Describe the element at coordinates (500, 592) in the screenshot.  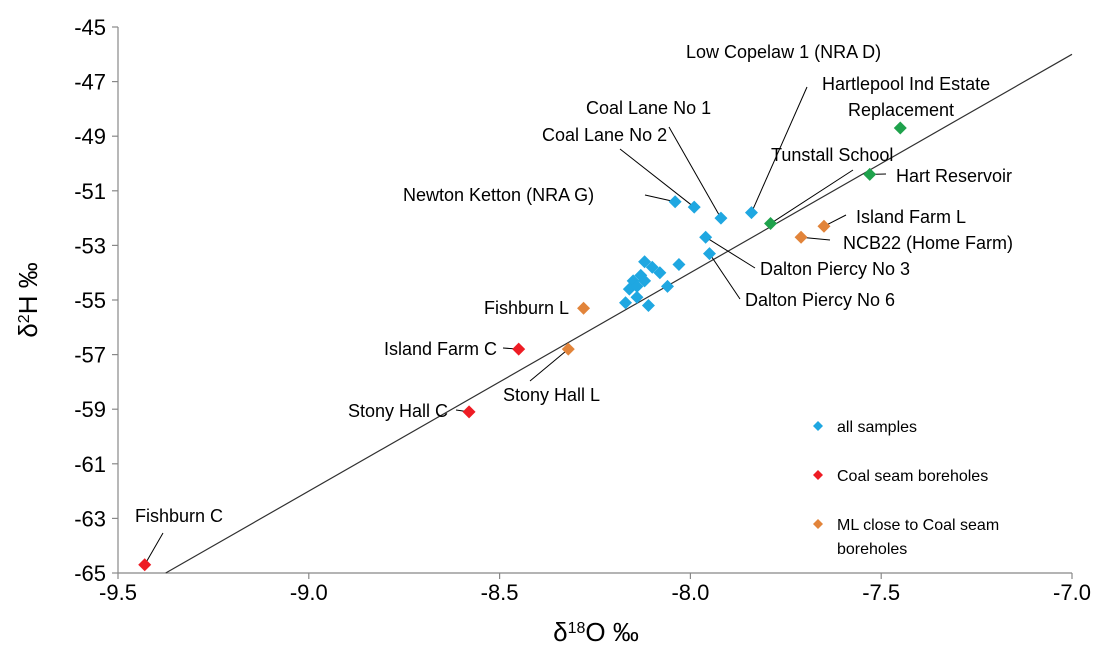
I see `x-tick-label: -8.5` at that location.